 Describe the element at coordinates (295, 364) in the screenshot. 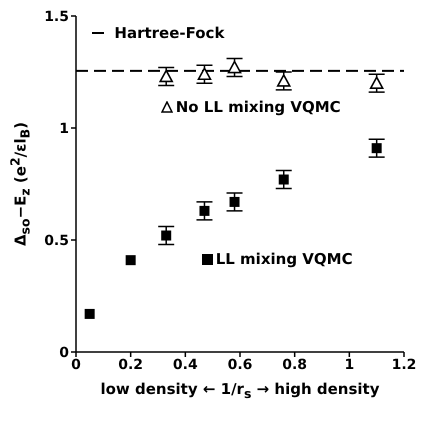

I see `x-tick-label: 0.8` at that location.